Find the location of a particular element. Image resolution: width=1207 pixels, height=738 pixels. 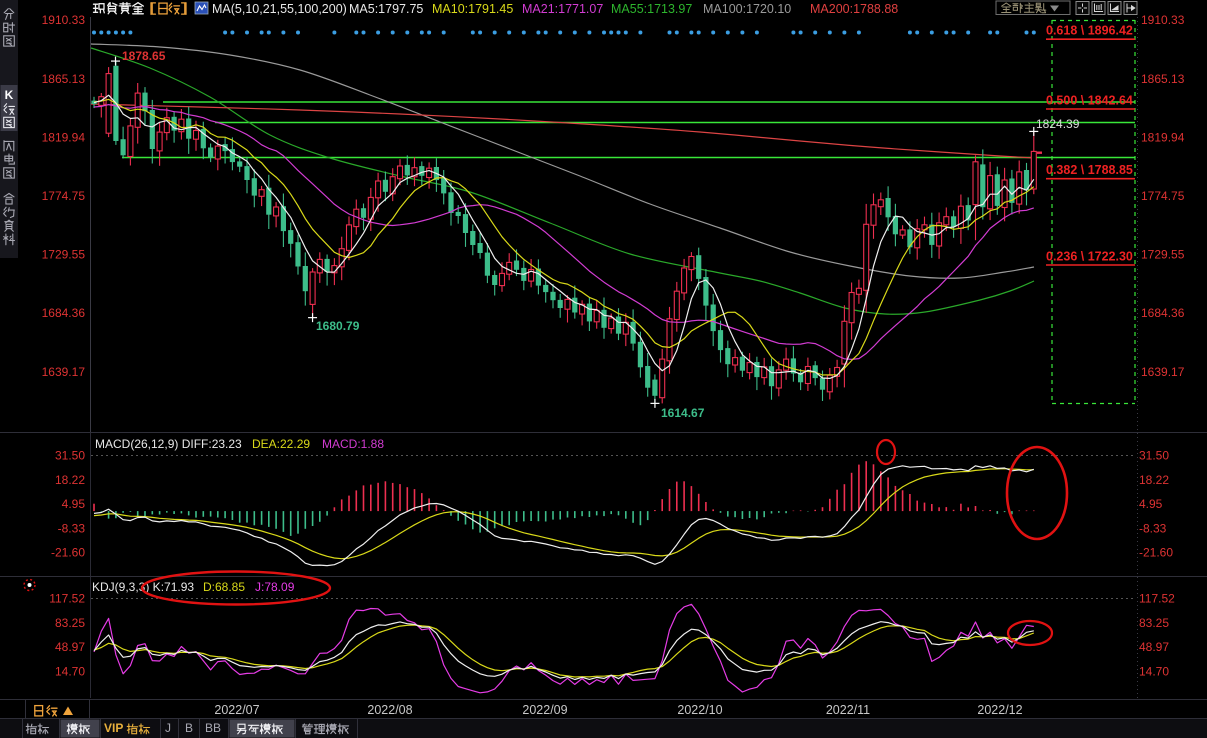

svg-text: 0.618 \ 1896.42 is located at coordinates (1089, 31).